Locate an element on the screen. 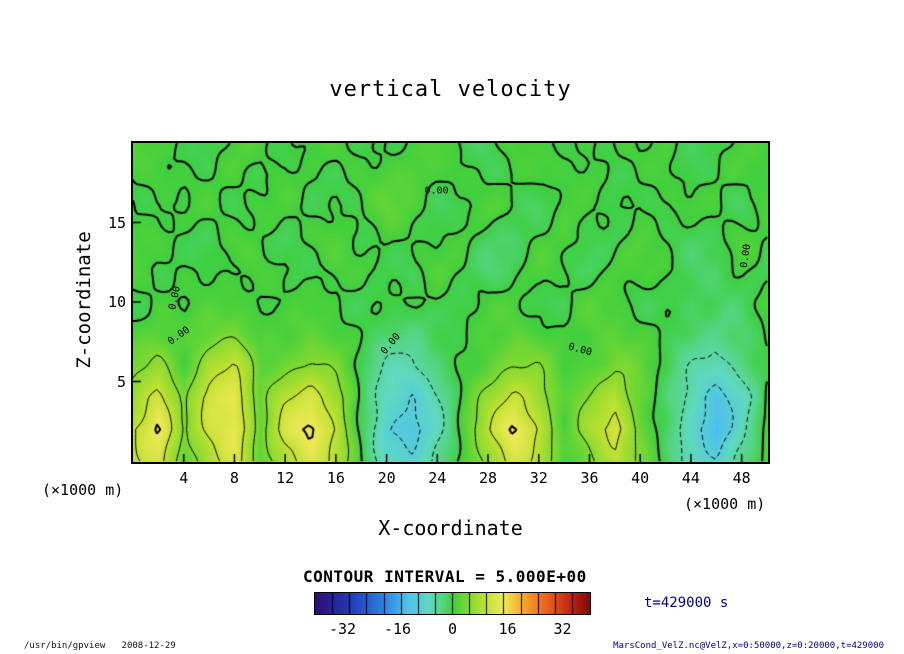  z-axis-unit: (×1000 m) is located at coordinates (83, 490).